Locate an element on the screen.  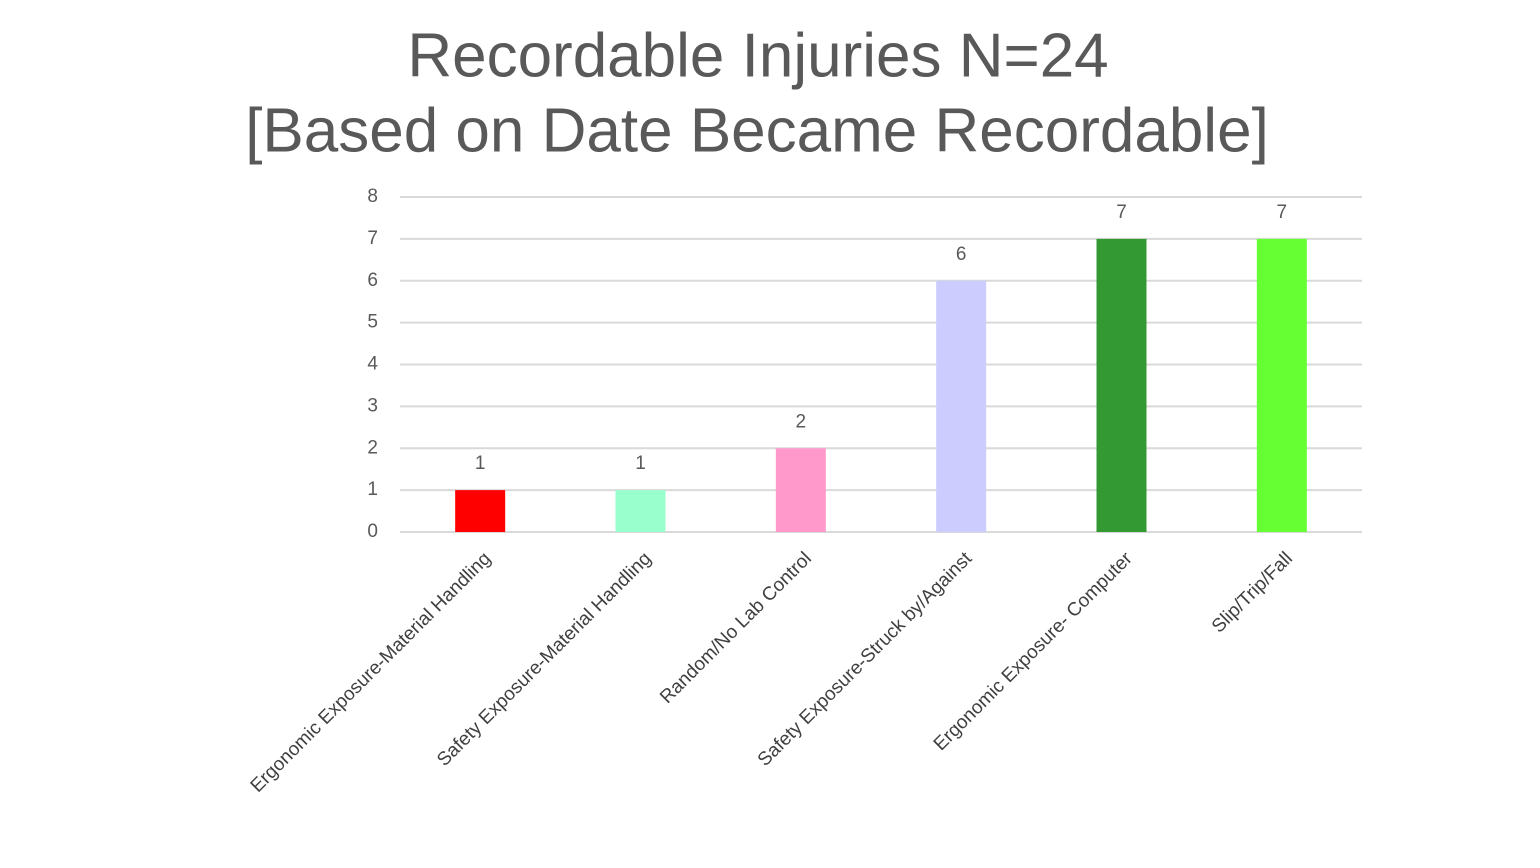
chart-title: Recordable Injuries N=24 is located at coordinates (757, 55).